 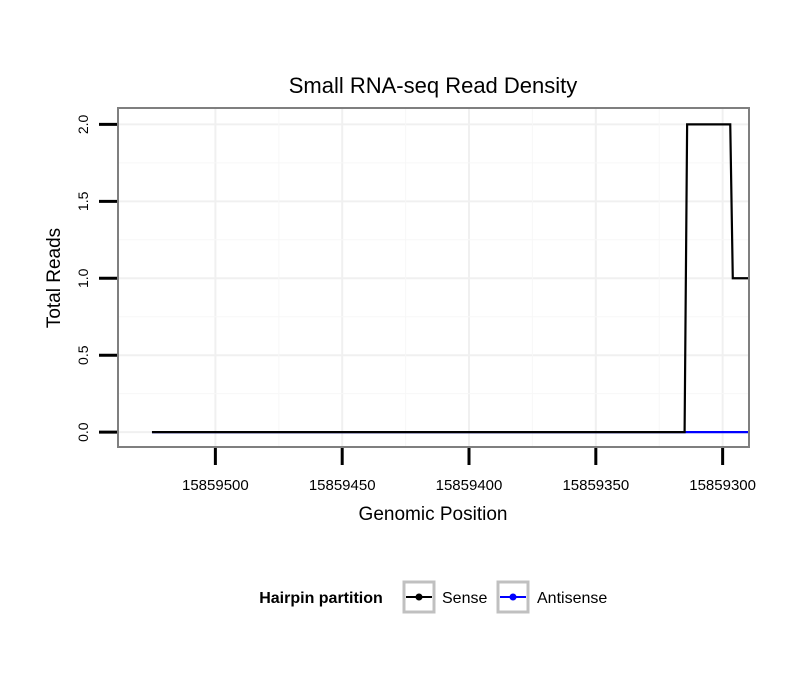 I want to click on y-tick-label-4: 2.0, so click(x=83, y=124).